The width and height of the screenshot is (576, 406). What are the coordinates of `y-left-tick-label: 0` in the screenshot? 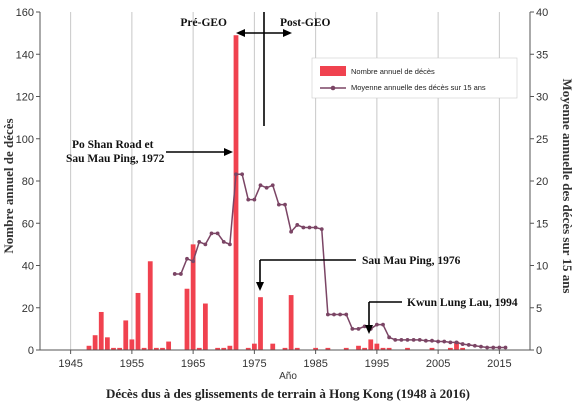 It's located at (31, 351).